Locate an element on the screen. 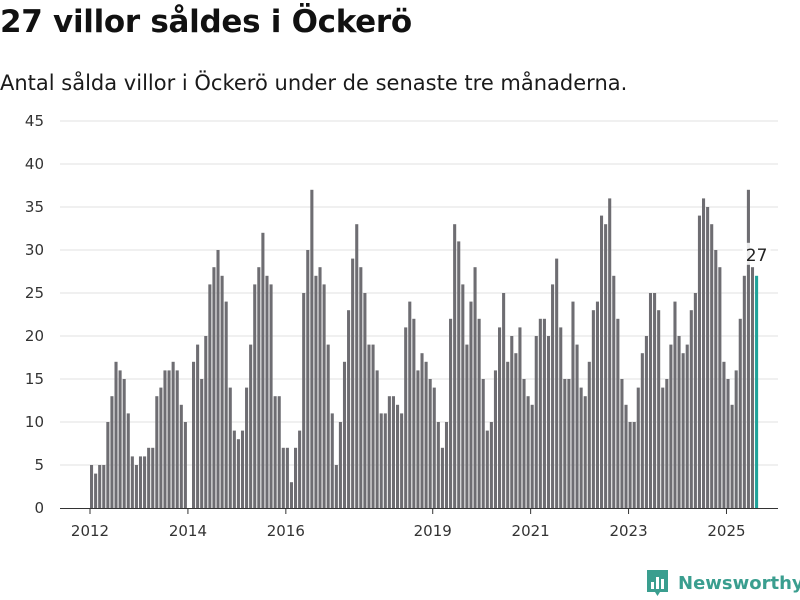 This screenshot has width=800, height=600. y-tick-label: 35 is located at coordinates (34, 207).